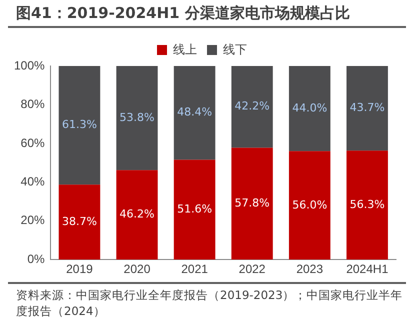  I want to click on y-tick-label: 100%, so click(30, 65).